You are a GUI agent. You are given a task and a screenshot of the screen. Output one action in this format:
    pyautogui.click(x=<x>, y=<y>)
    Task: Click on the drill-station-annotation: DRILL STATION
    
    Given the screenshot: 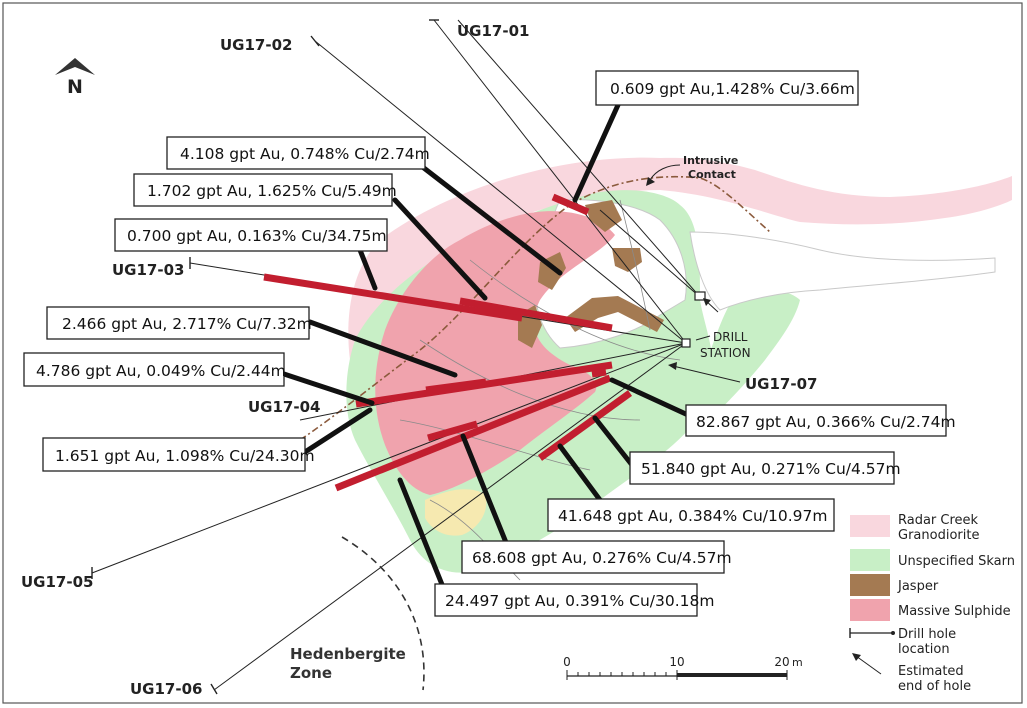 What is the action you would take?
    pyautogui.click(x=709, y=340)
    